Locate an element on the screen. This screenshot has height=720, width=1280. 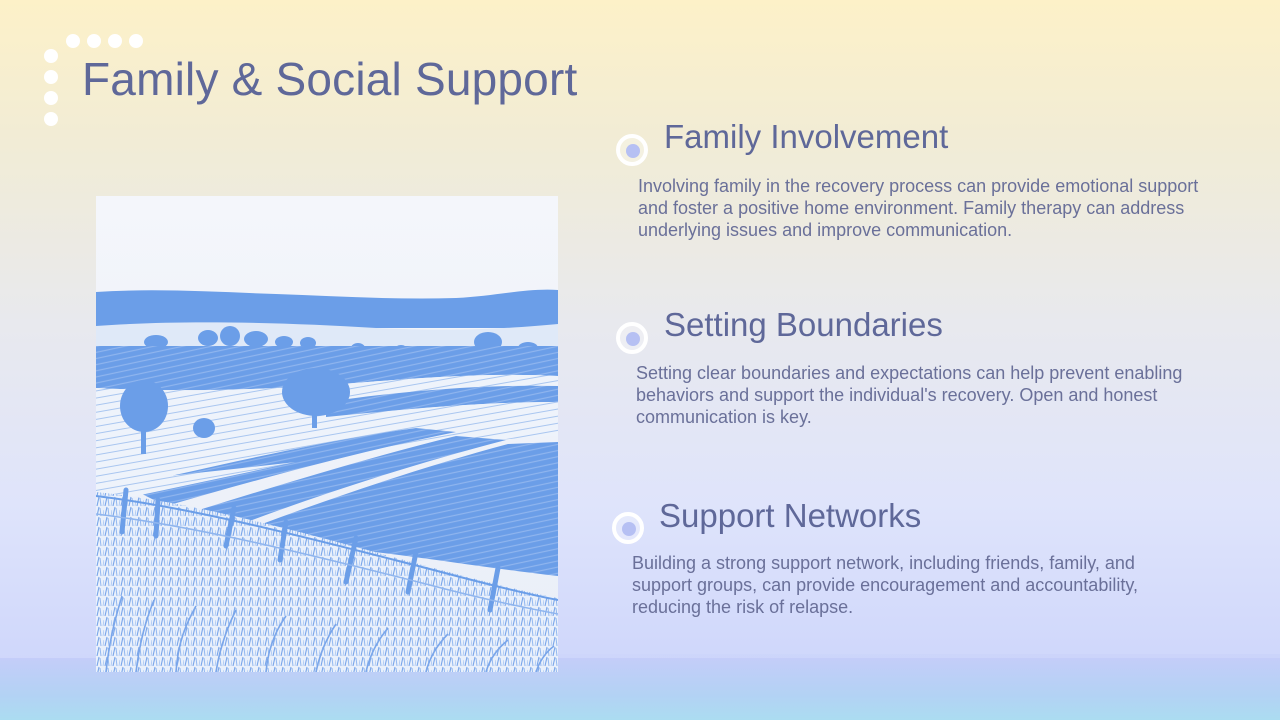
slide-title: Family & Social Support is located at coordinates (330, 79).